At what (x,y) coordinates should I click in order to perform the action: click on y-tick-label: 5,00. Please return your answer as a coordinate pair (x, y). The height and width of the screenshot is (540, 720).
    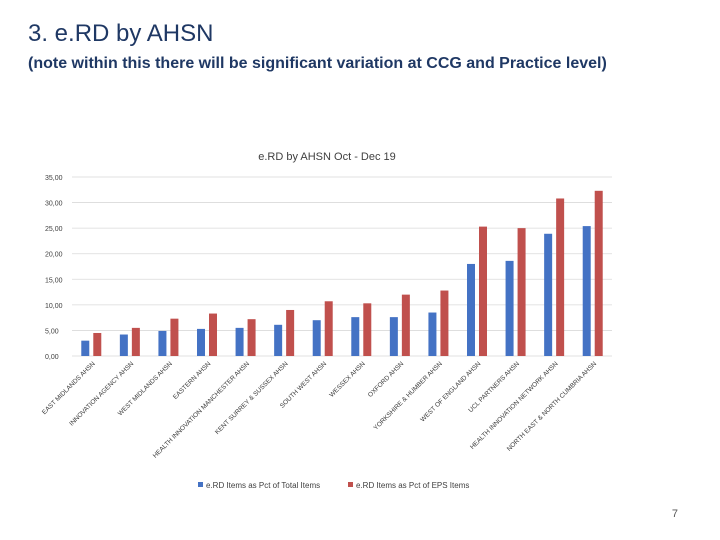
    Looking at the image, I should click on (52, 331).